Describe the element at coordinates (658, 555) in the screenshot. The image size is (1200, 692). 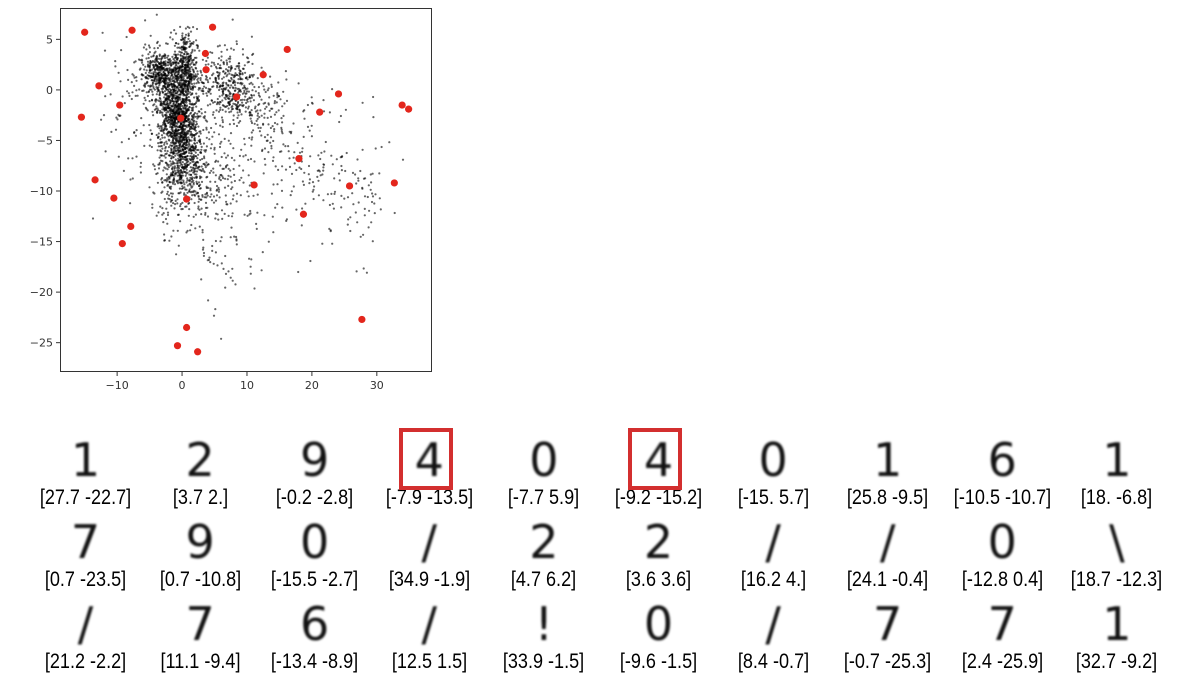
I see `sample-cell: 2 [3.6 3.6]` at that location.